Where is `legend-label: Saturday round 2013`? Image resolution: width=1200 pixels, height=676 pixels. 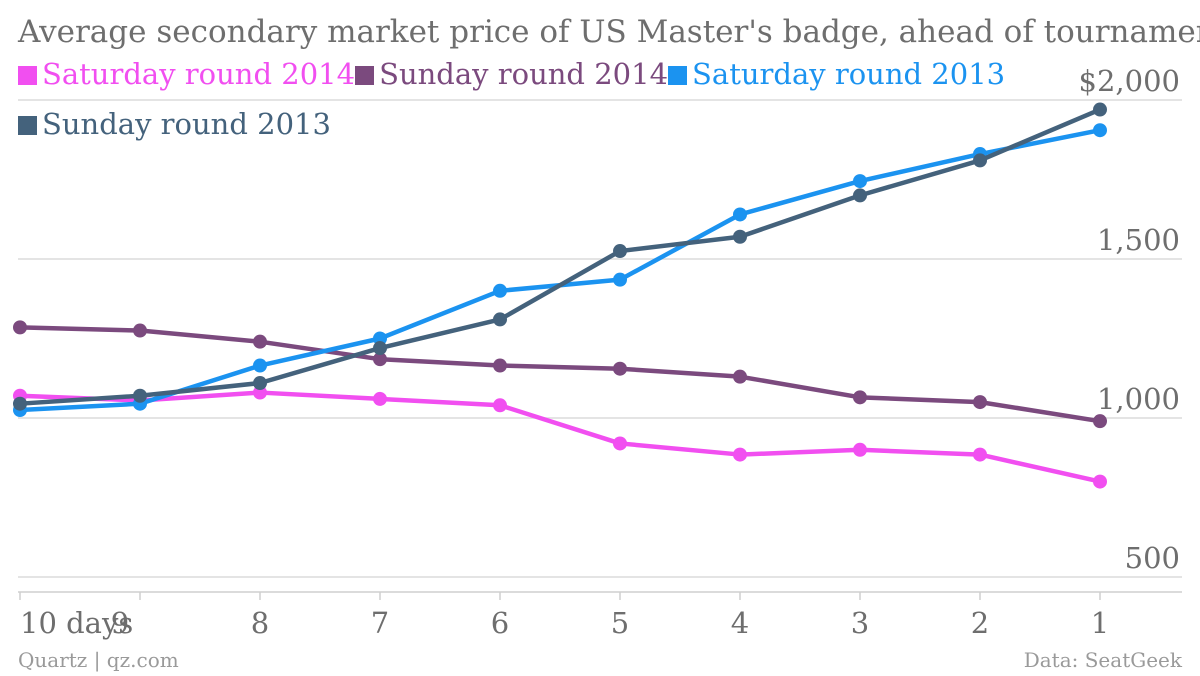
legend-label: Saturday round 2013 is located at coordinates (849, 74).